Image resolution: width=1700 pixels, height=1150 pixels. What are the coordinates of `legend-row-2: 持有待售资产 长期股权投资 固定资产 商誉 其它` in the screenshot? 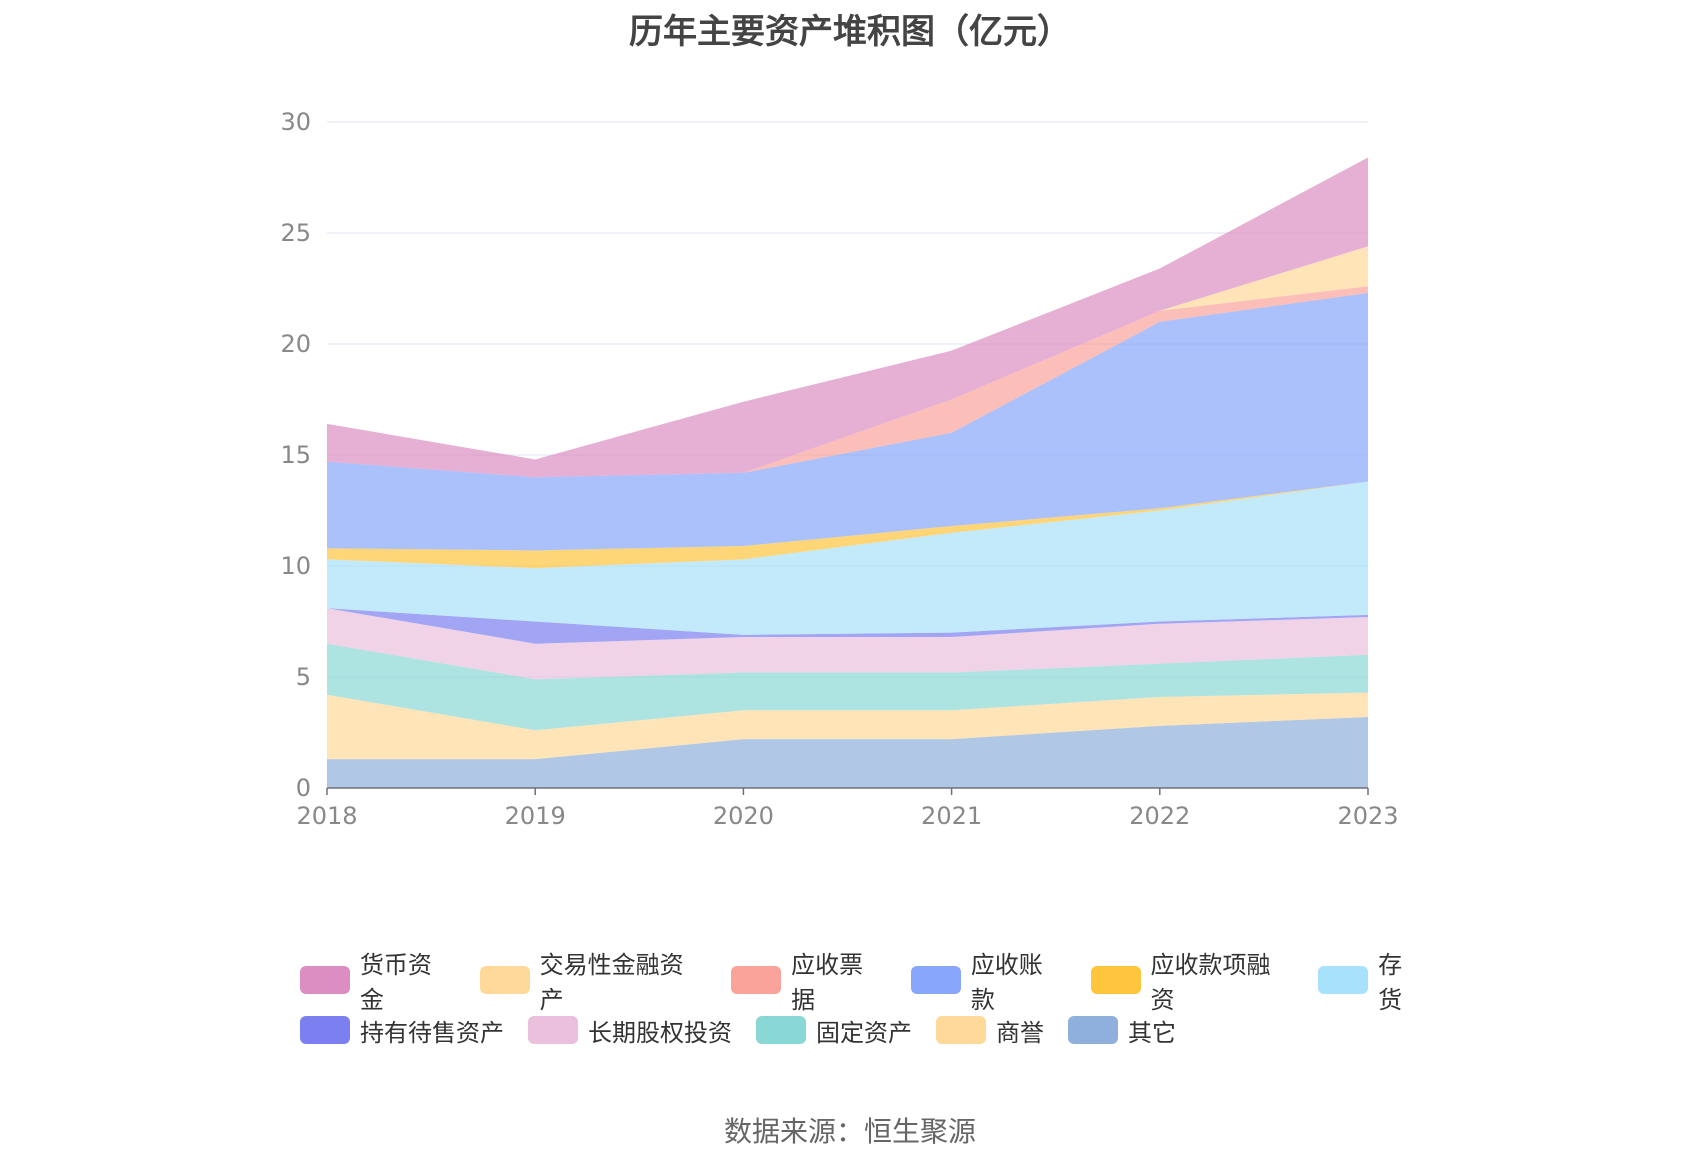 It's located at (875, 1030).